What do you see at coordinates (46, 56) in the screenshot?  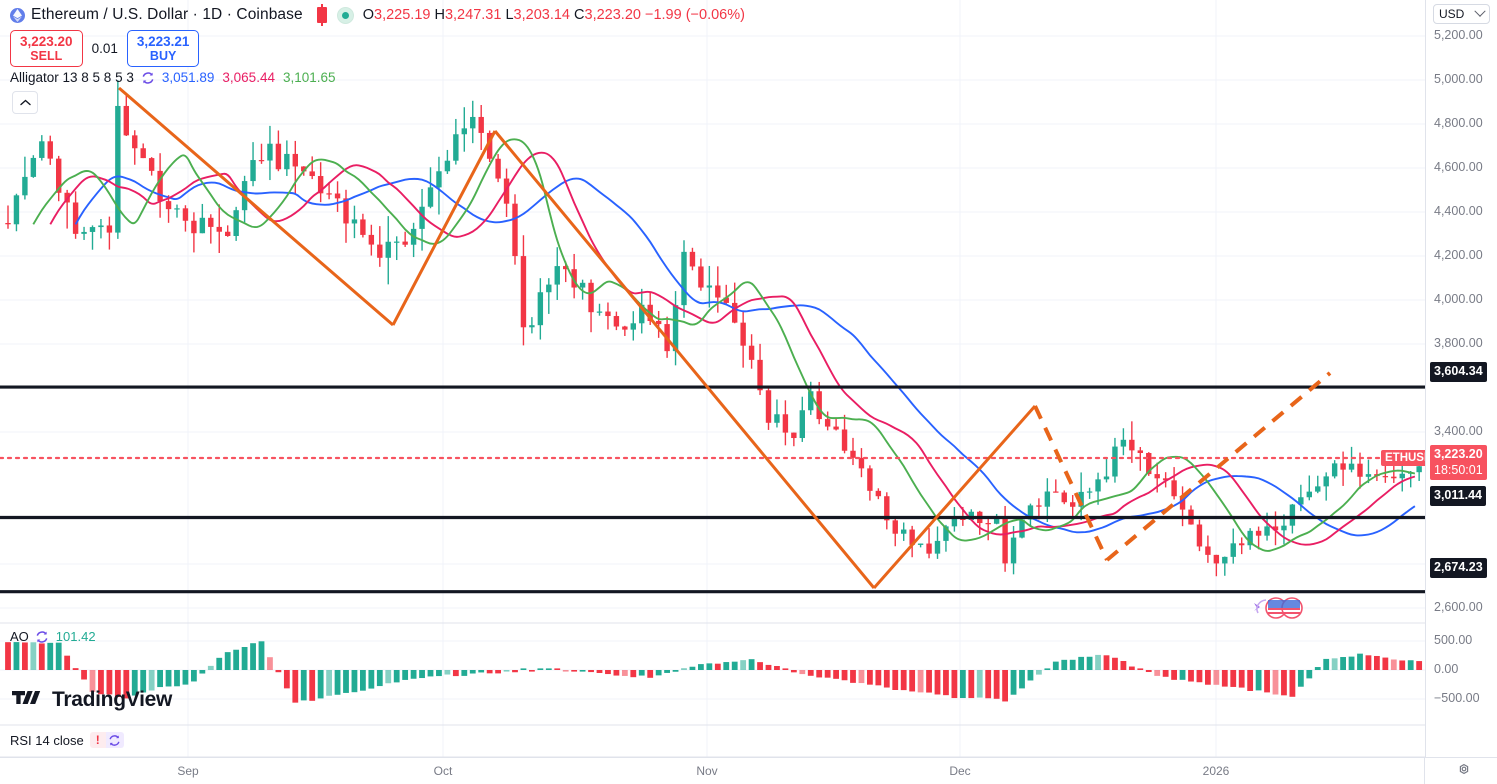 I see `sell-label: SELL` at bounding box center [46, 56].